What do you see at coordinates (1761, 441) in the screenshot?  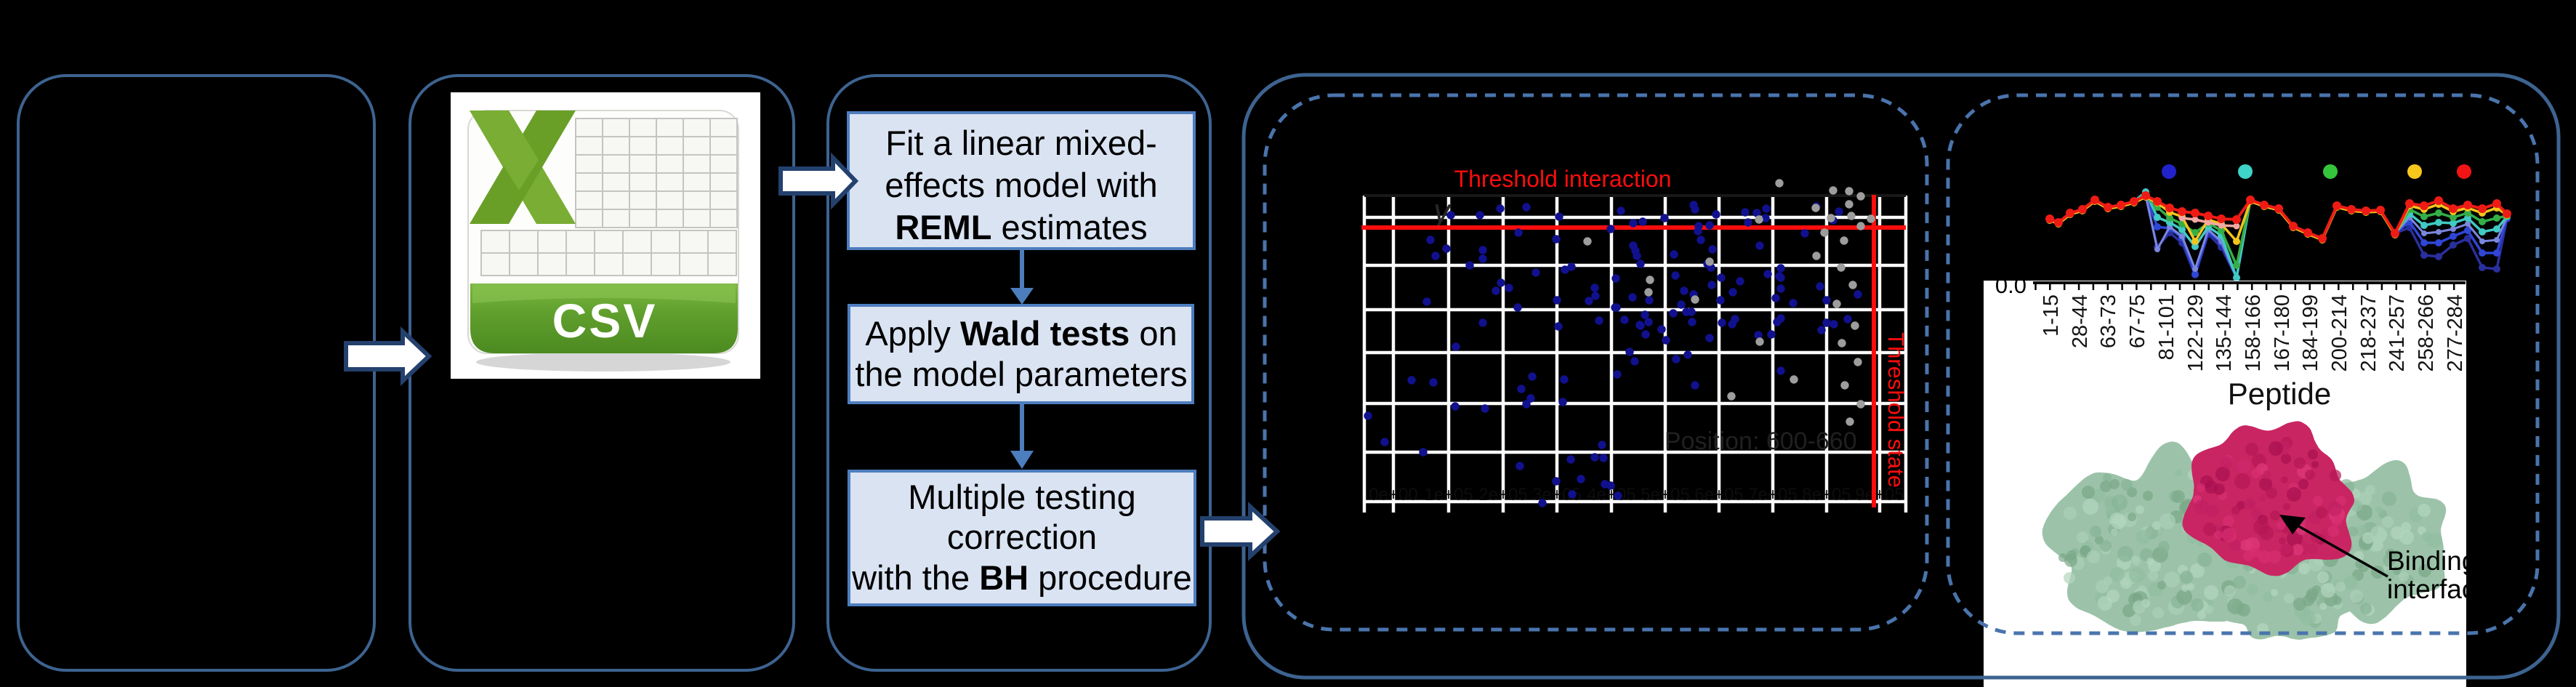 I see `svg-text: Position: 600-660` at bounding box center [1761, 441].